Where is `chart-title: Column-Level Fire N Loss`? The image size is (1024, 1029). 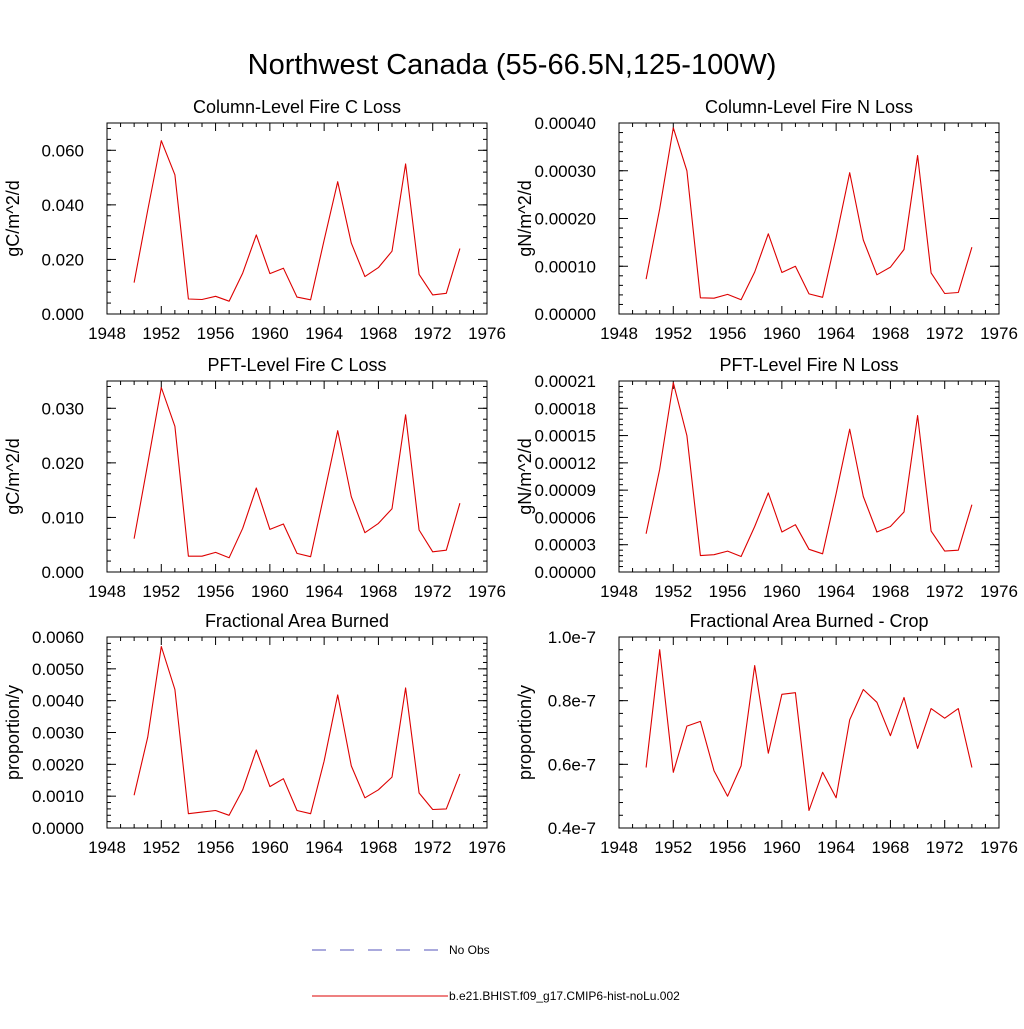 chart-title: Column-Level Fire N Loss is located at coordinates (809, 107).